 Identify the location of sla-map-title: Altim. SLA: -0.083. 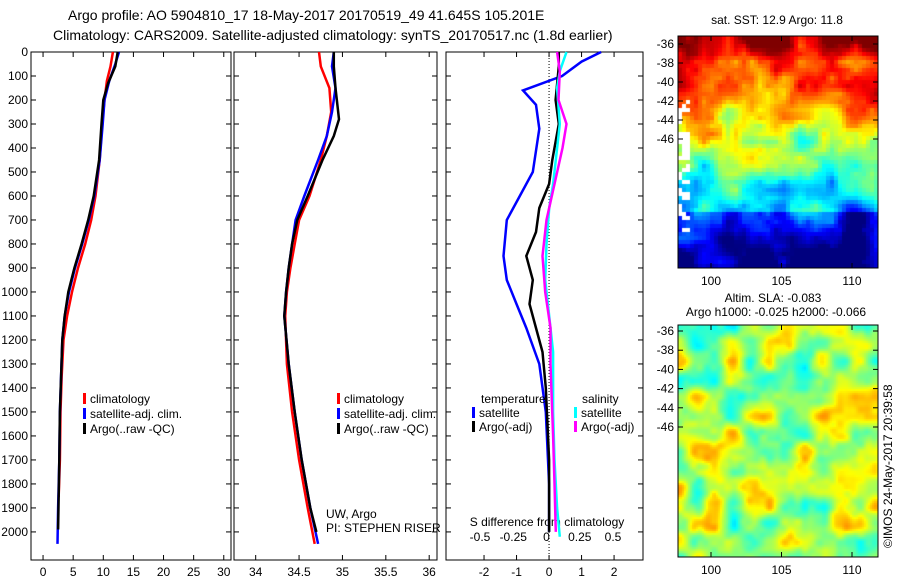
(773, 298).